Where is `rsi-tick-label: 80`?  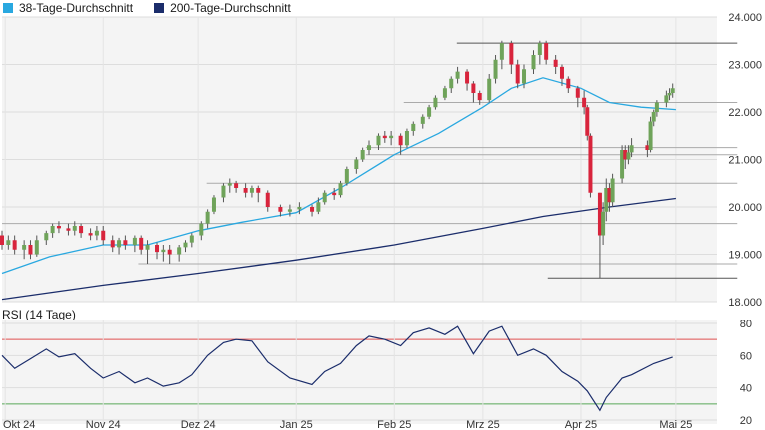 rsi-tick-label: 80 is located at coordinates (746, 325).